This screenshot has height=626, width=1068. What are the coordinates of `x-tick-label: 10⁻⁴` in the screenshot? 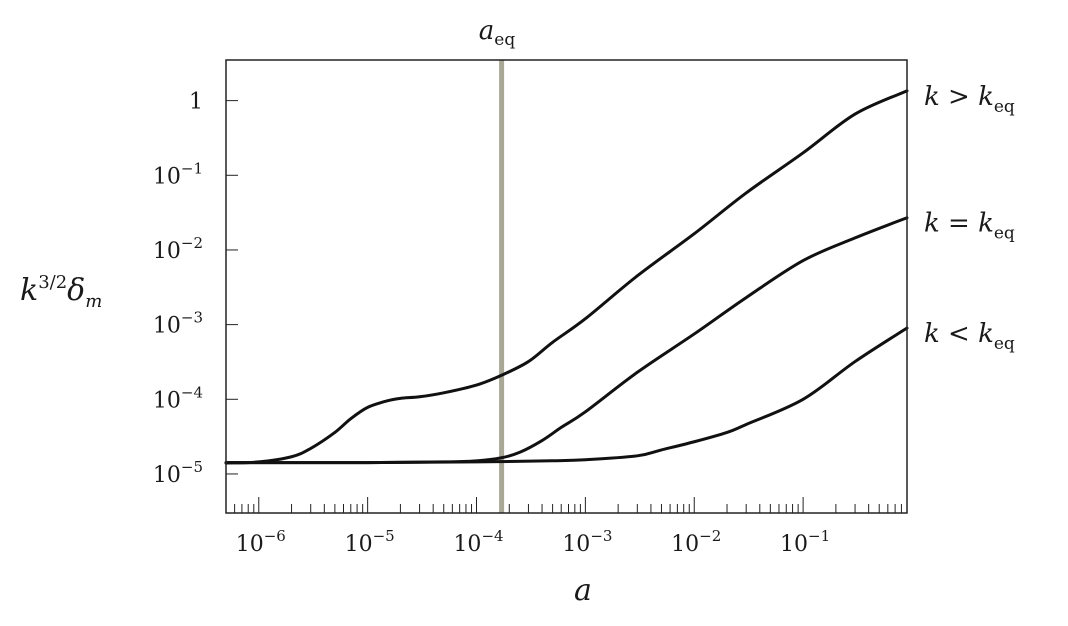 It's located at (478, 542).